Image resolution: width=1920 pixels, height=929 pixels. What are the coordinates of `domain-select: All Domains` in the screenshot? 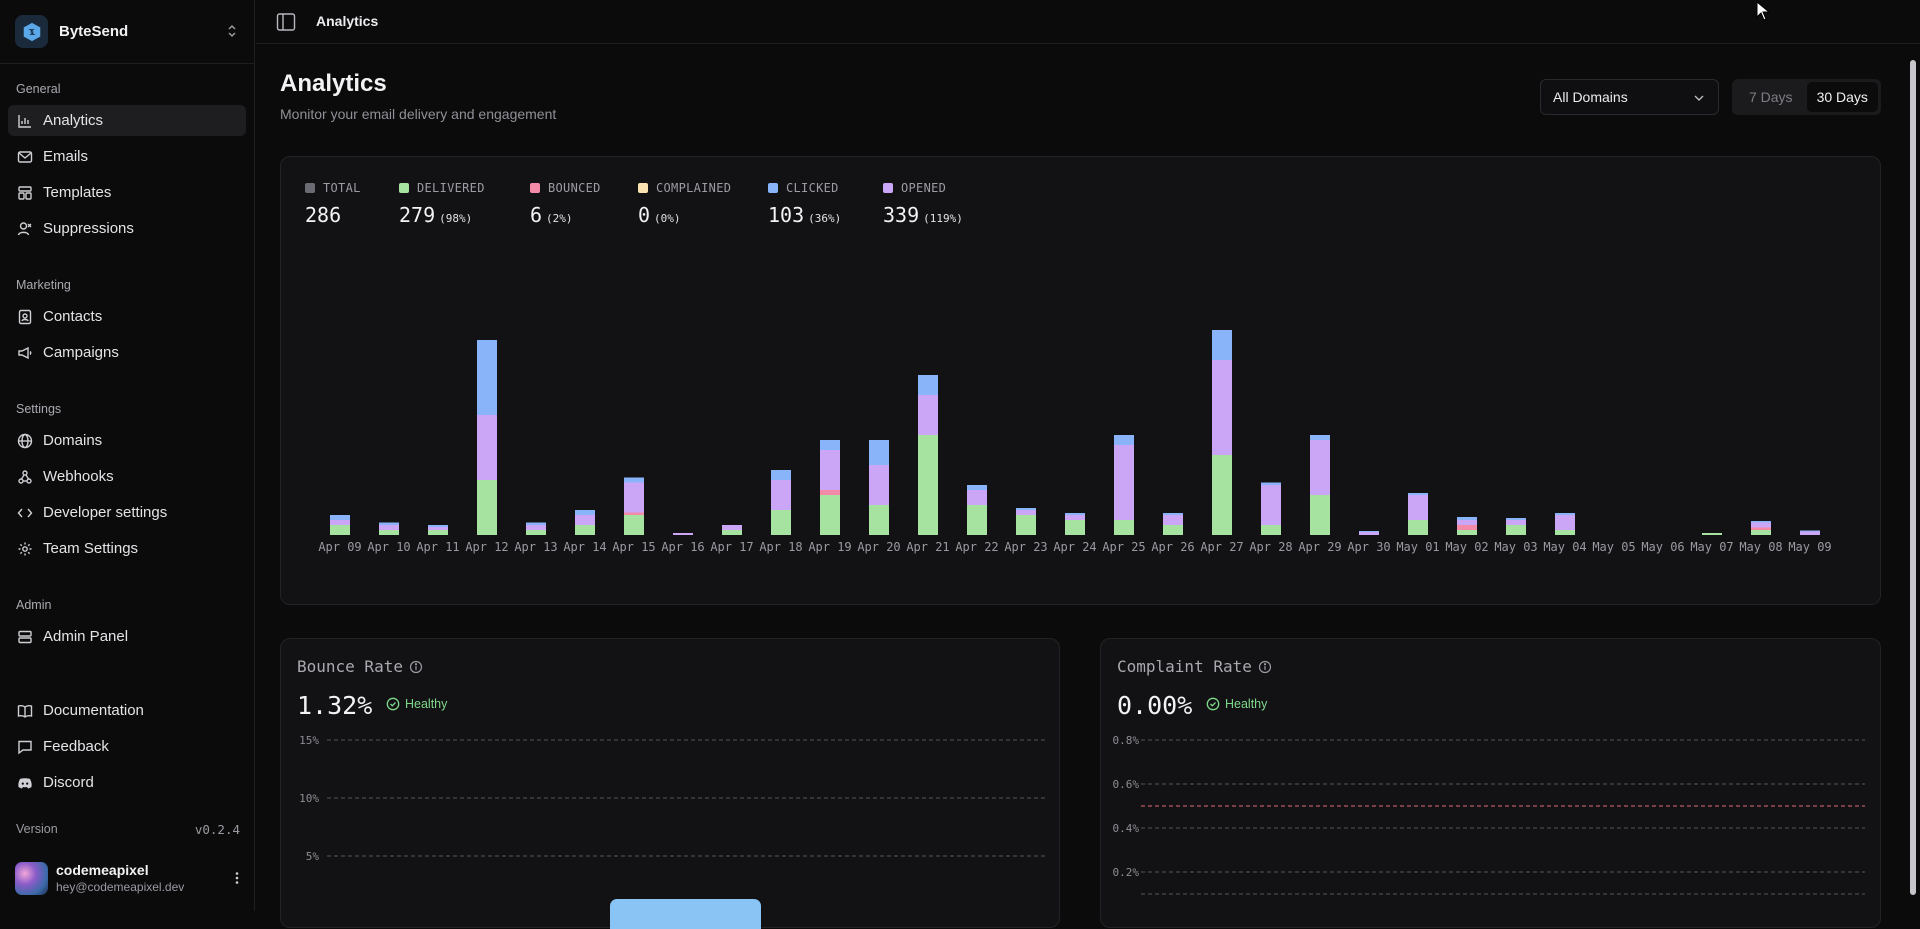 It's located at (1629, 97).